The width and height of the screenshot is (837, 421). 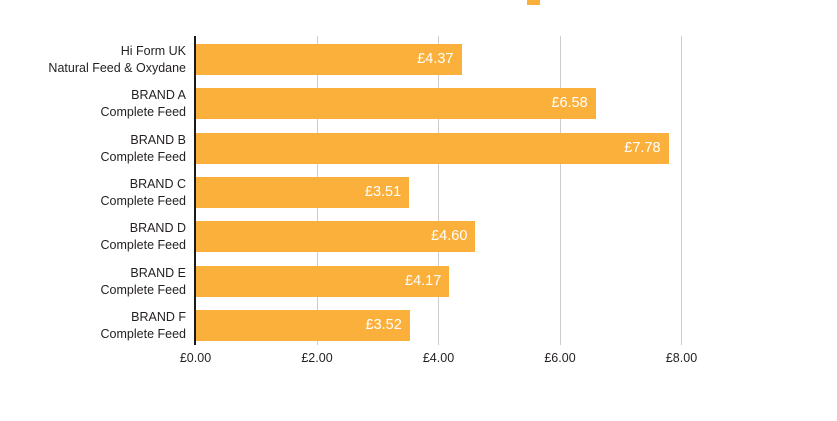 I want to click on x-tick-label: £2.00, so click(x=317, y=358).